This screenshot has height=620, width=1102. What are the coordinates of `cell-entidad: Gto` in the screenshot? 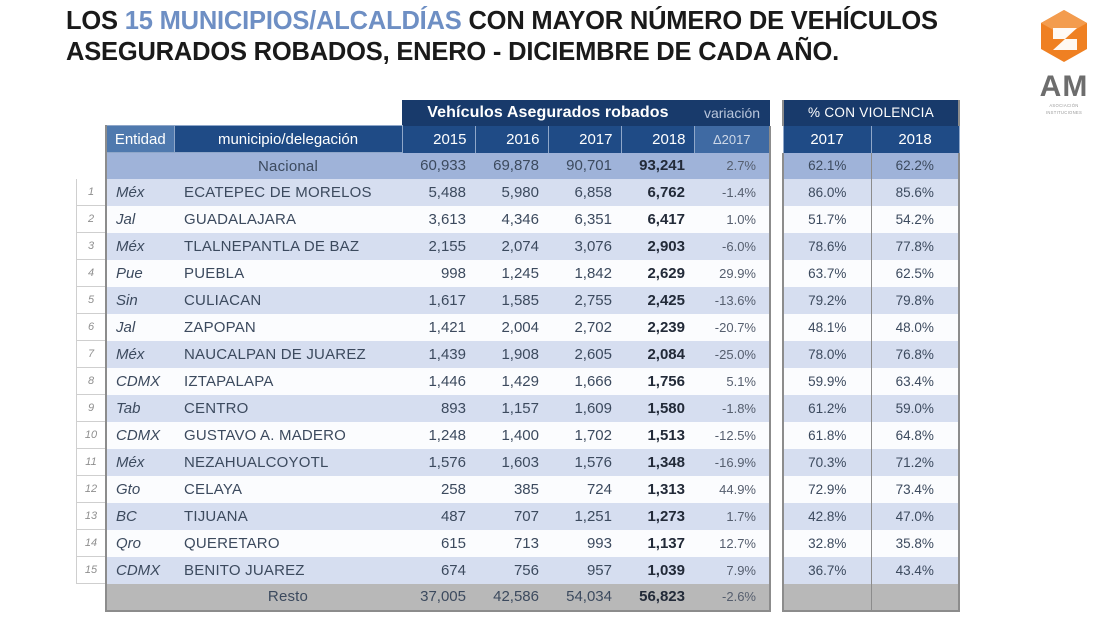 It's located at (139, 489).